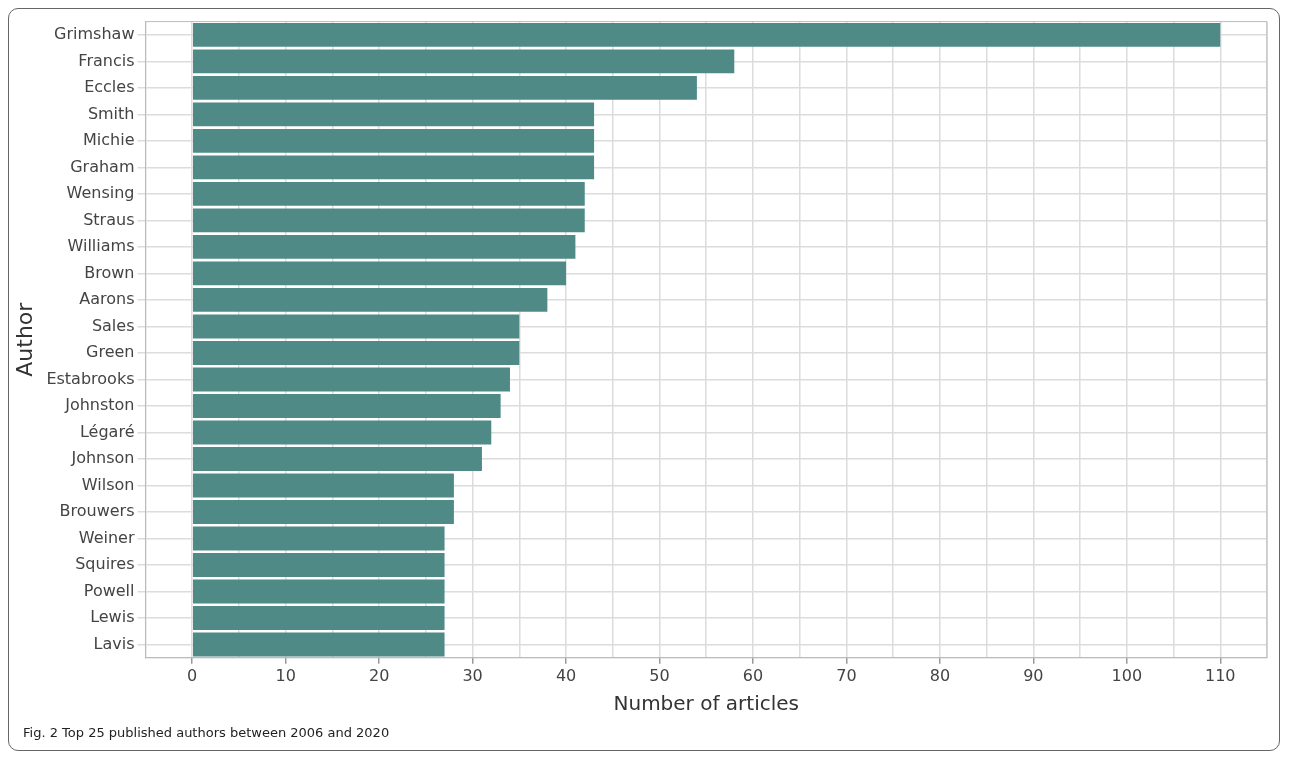 The image size is (1292, 780). I want to click on x-tick-label: 110, so click(1220, 675).